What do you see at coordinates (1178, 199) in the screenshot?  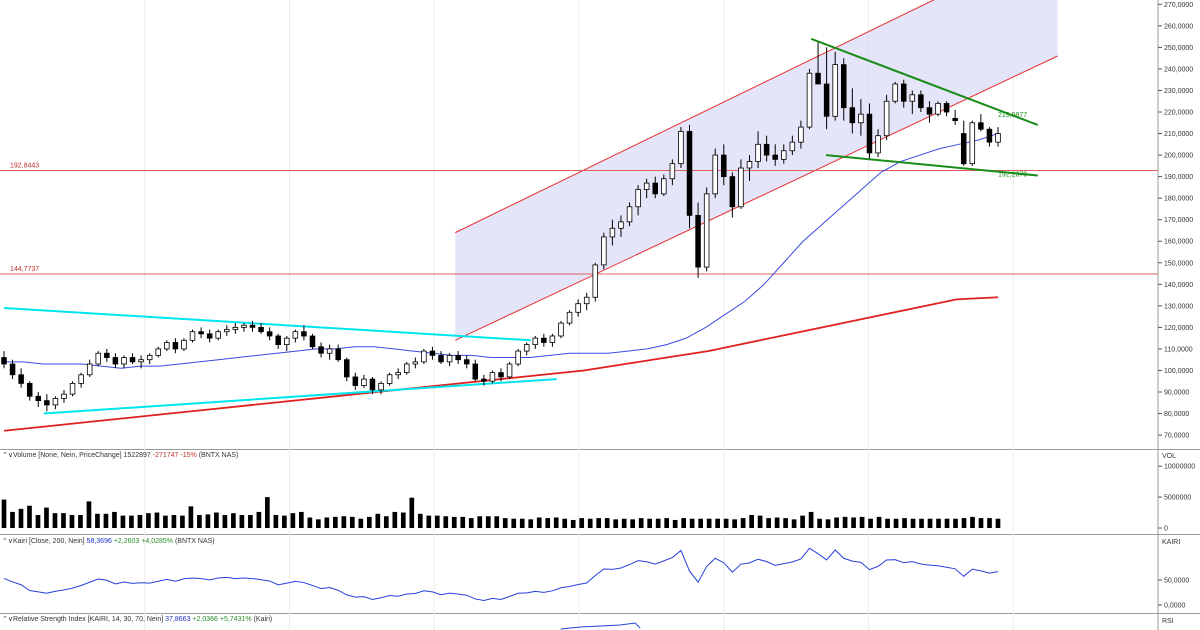 I see `price-axis-label: 180,0000` at bounding box center [1178, 199].